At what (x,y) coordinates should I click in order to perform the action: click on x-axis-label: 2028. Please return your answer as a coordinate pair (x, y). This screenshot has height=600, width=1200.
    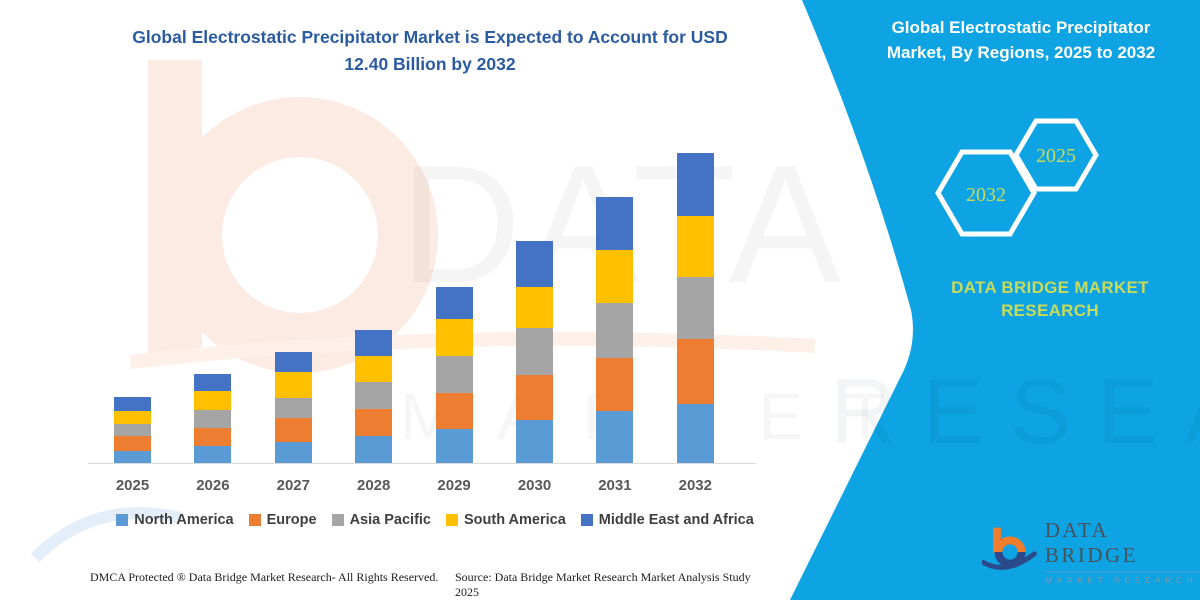
    Looking at the image, I should click on (374, 485).